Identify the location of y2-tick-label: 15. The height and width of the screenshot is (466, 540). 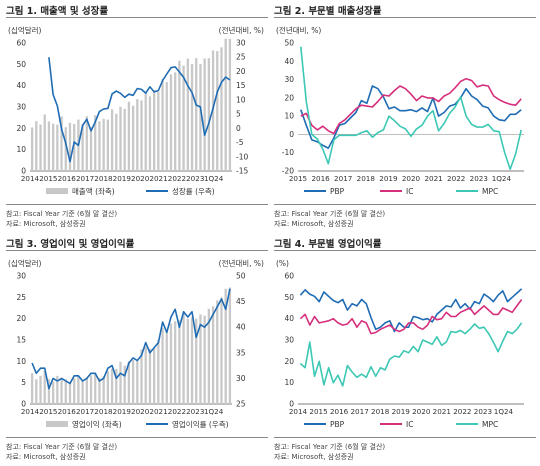
(241, 85).